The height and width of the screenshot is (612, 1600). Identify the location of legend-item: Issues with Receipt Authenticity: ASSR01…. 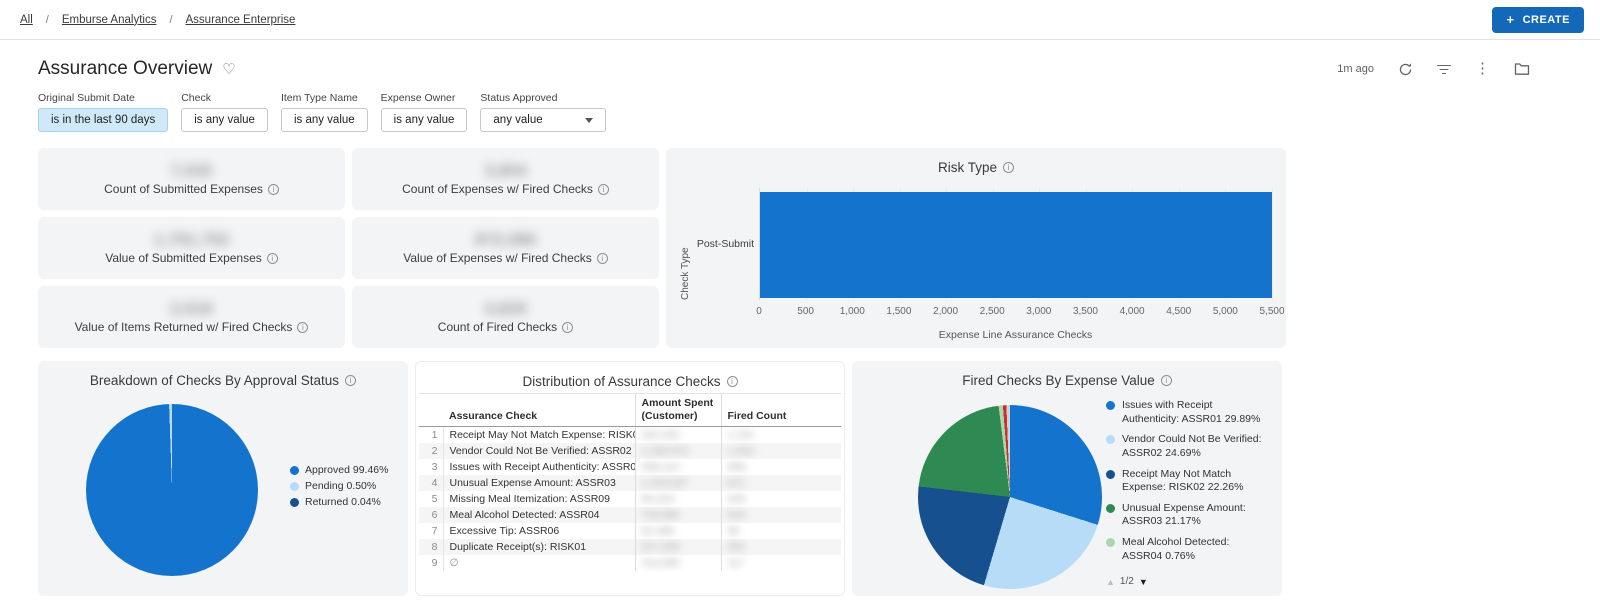
(1187, 412).